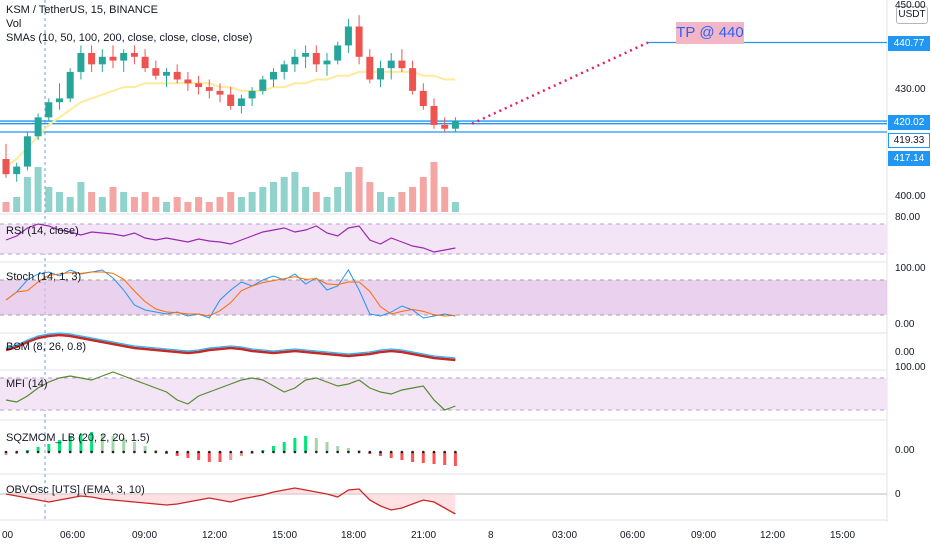 This screenshot has height=550, width=932. Describe the element at coordinates (424, 535) in the screenshot. I see `time-tick: 21:00` at that location.